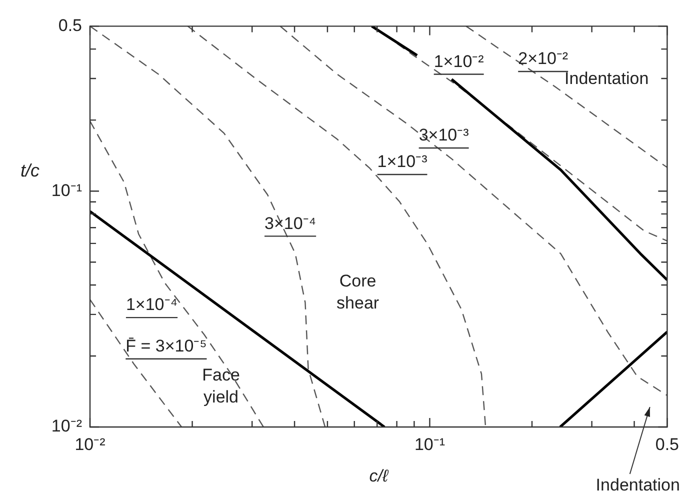  What do you see at coordinates (606, 78) in the screenshot?
I see `annotation: Indentation` at bounding box center [606, 78].